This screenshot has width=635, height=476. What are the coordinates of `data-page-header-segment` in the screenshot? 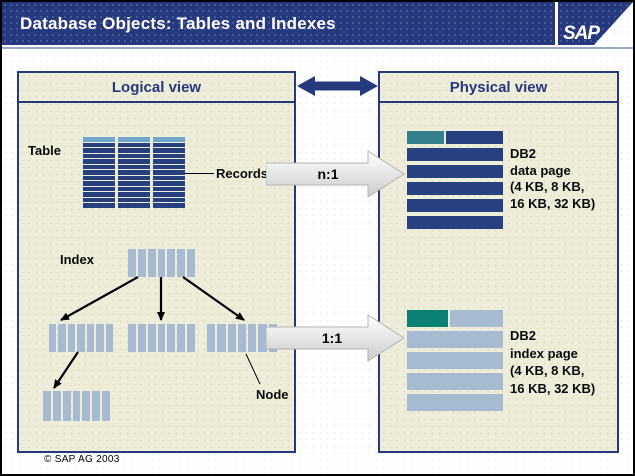 It's located at (425, 137).